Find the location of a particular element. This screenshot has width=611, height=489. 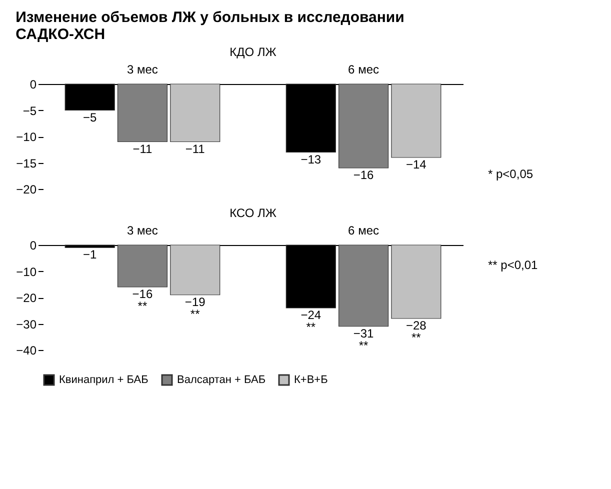

legend-label: Квинаприл + БАБ is located at coordinates (103, 380).